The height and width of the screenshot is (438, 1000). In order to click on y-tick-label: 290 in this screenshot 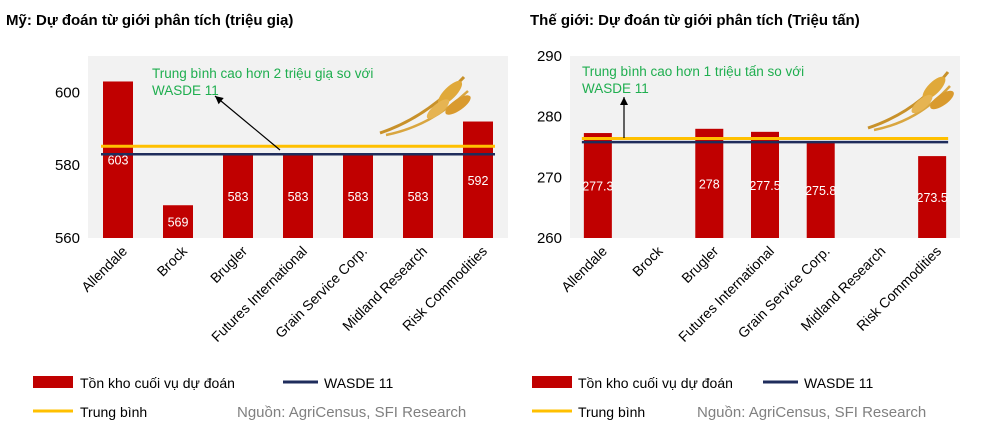, I will do `click(549, 56)`.